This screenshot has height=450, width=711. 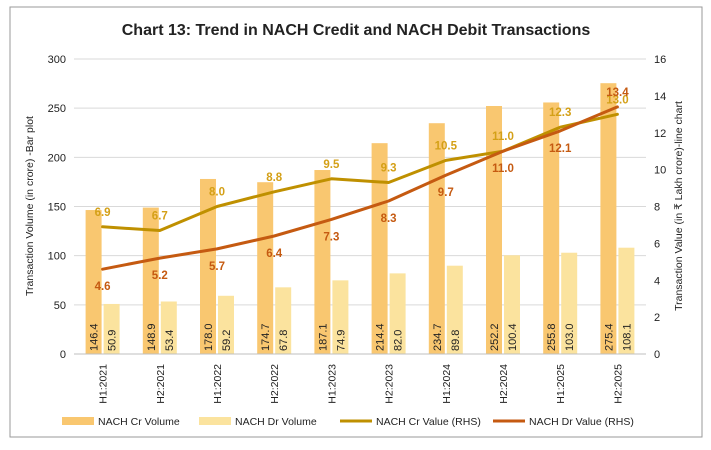 What do you see at coordinates (560, 149) in the screenshot?
I see `line-value-label: 12.1` at bounding box center [560, 149].